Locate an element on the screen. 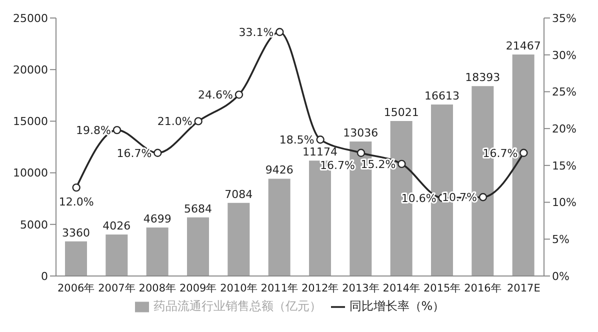  x-tick-label: 2009年 is located at coordinates (198, 288).